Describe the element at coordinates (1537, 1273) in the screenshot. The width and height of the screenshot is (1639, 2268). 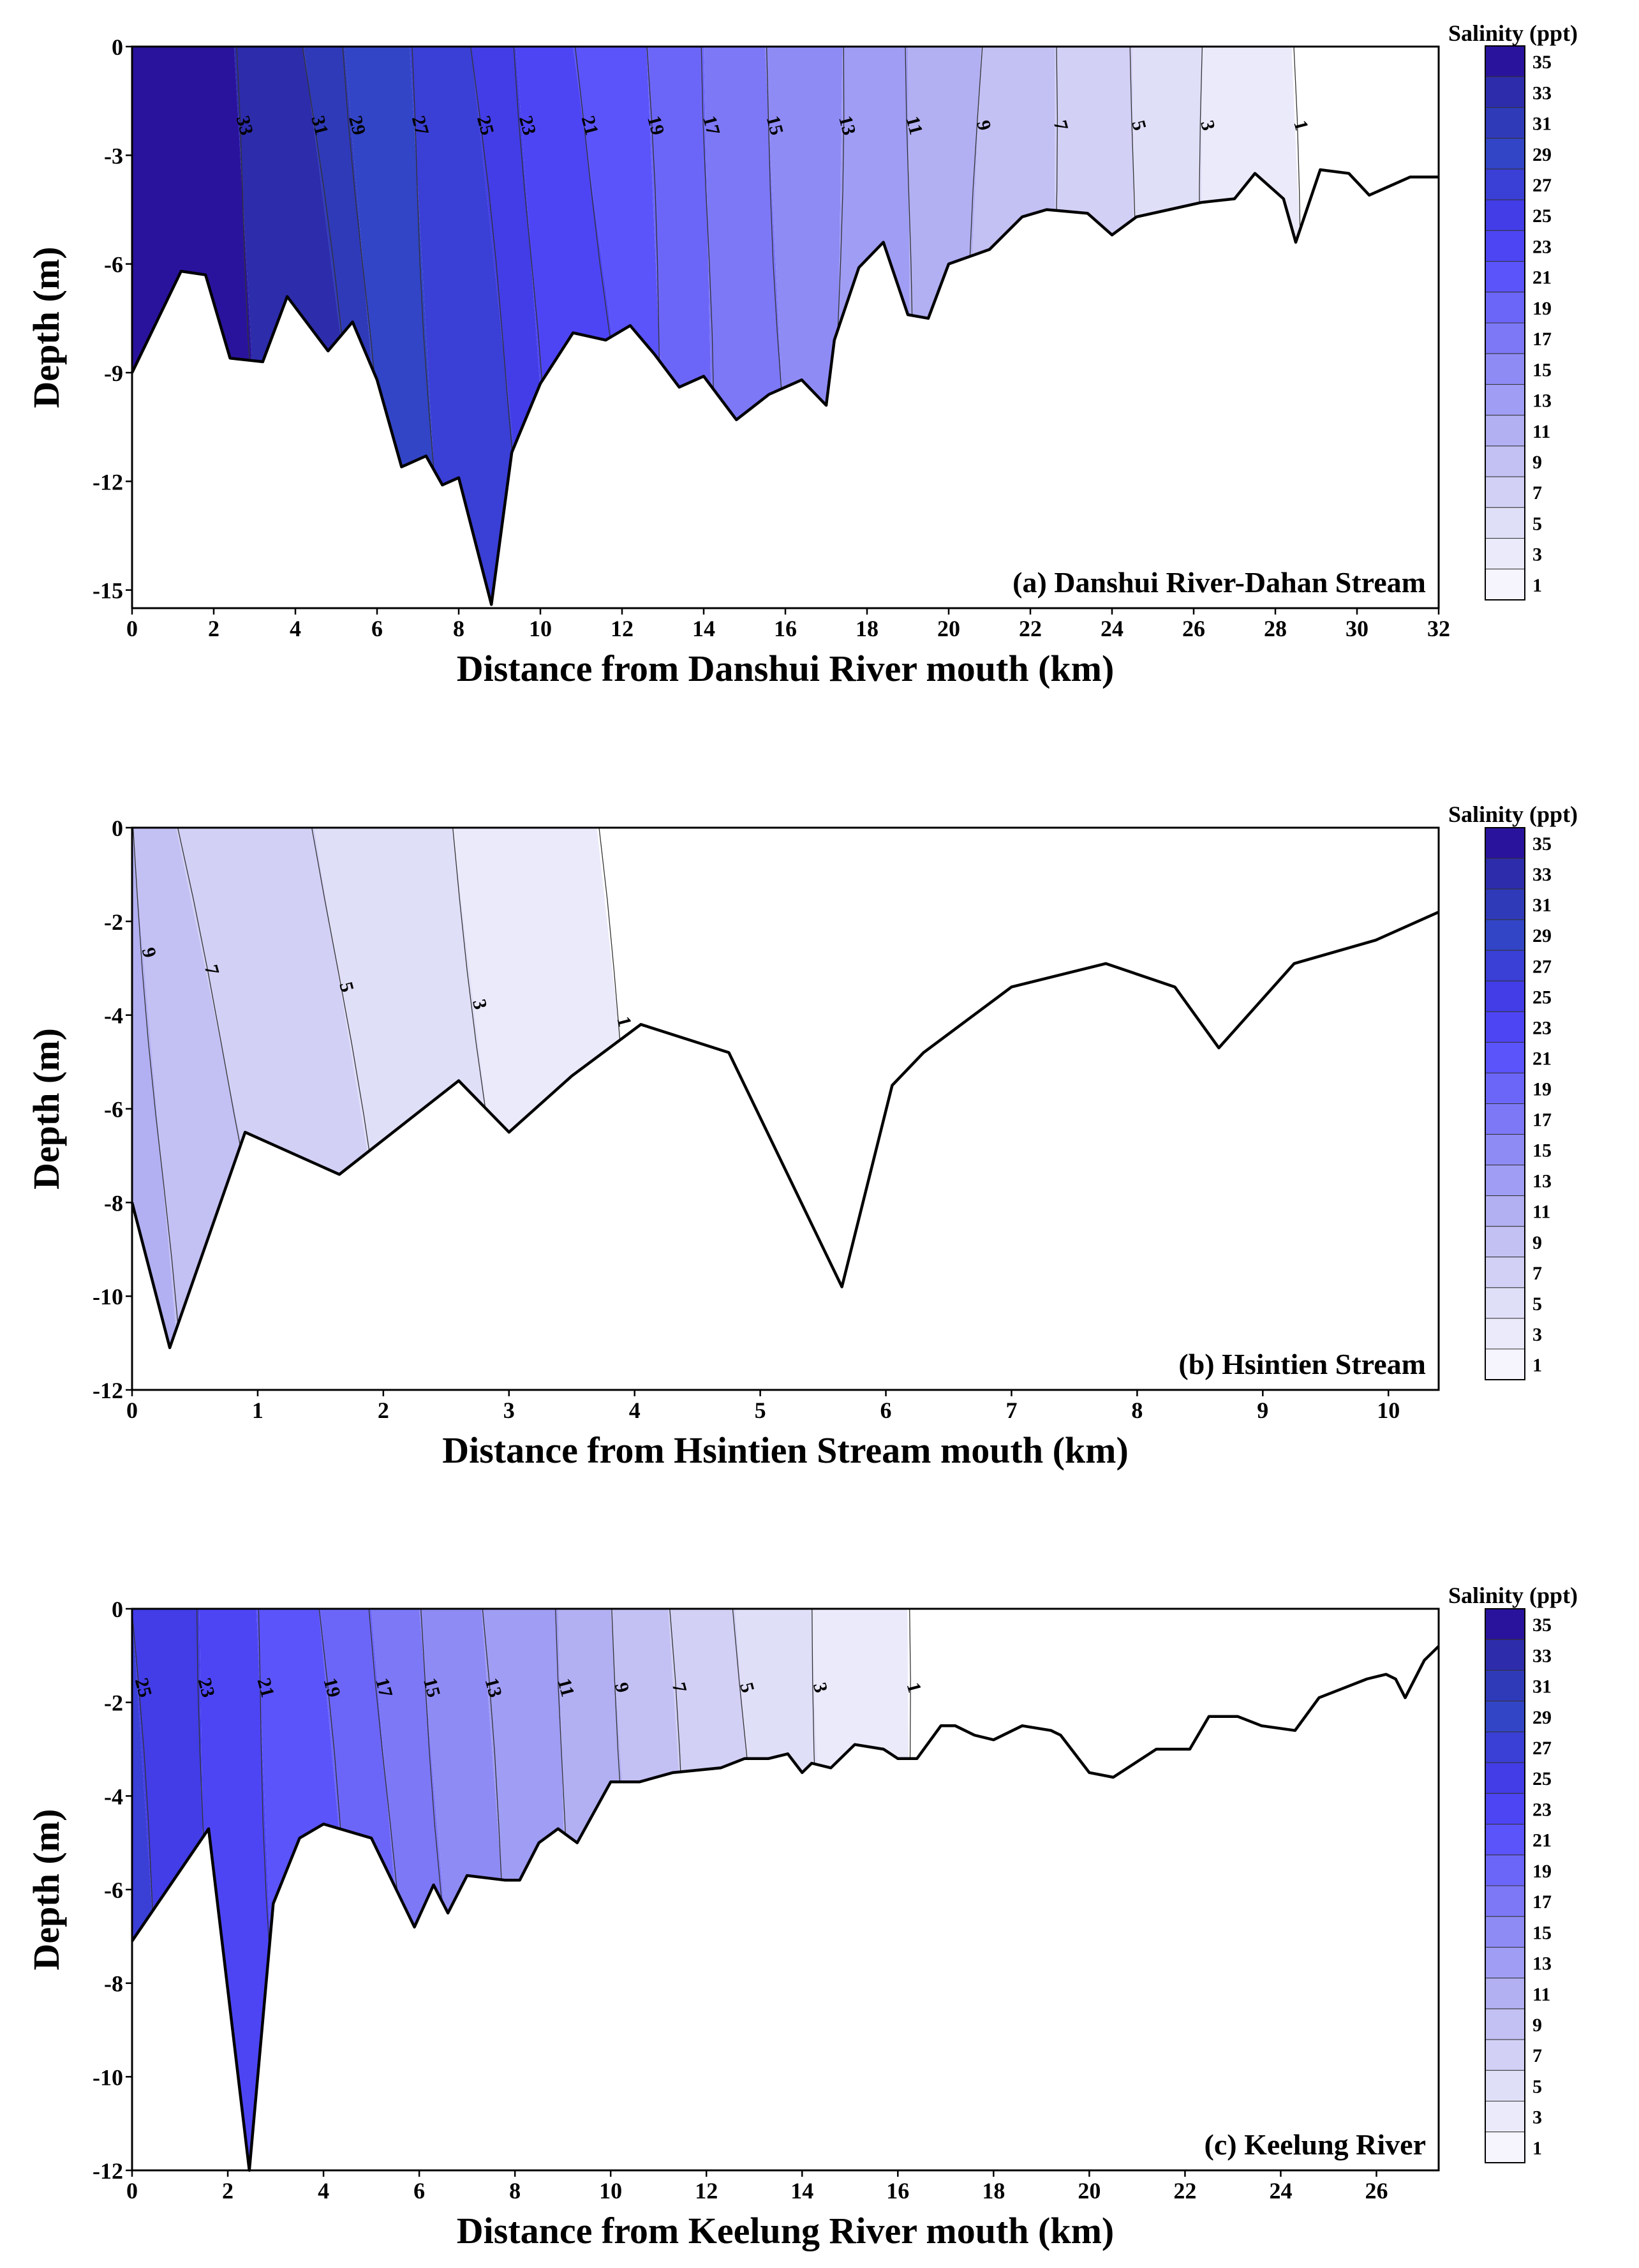
I see `colorbar-label: 7` at that location.